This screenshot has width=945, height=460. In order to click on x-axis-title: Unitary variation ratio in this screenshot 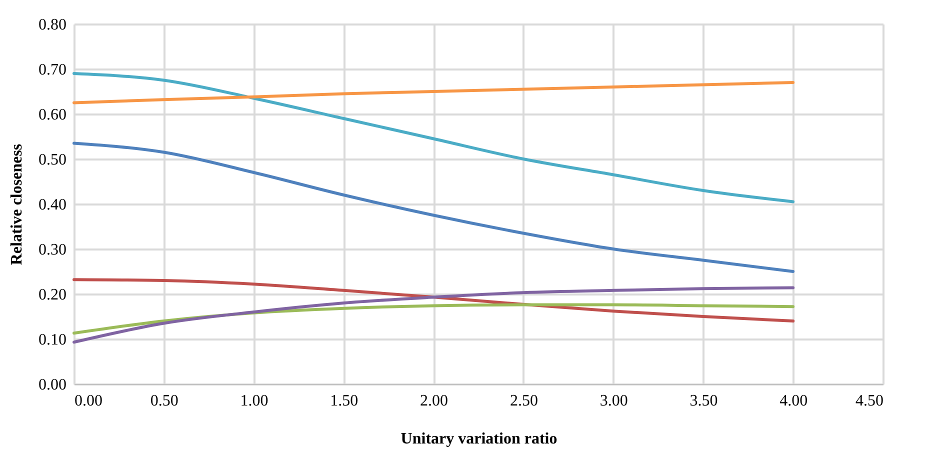, I will do `click(479, 439)`.